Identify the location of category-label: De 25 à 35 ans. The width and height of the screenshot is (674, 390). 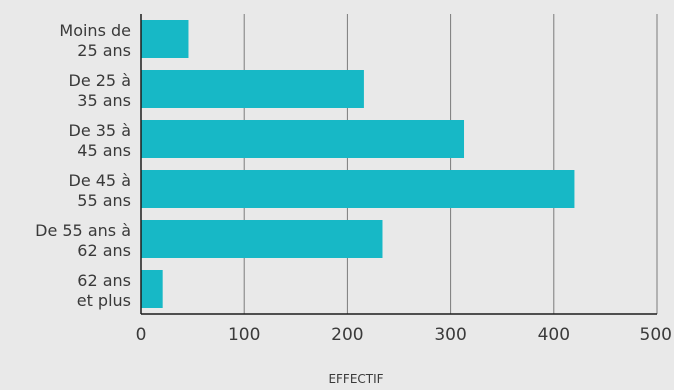
(100, 90).